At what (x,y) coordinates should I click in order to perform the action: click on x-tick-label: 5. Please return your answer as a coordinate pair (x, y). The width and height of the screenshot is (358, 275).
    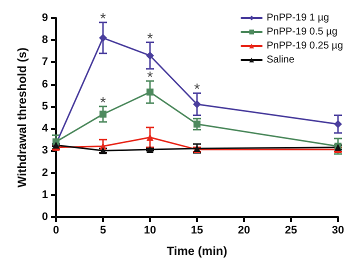
    Looking at the image, I should click on (103, 230).